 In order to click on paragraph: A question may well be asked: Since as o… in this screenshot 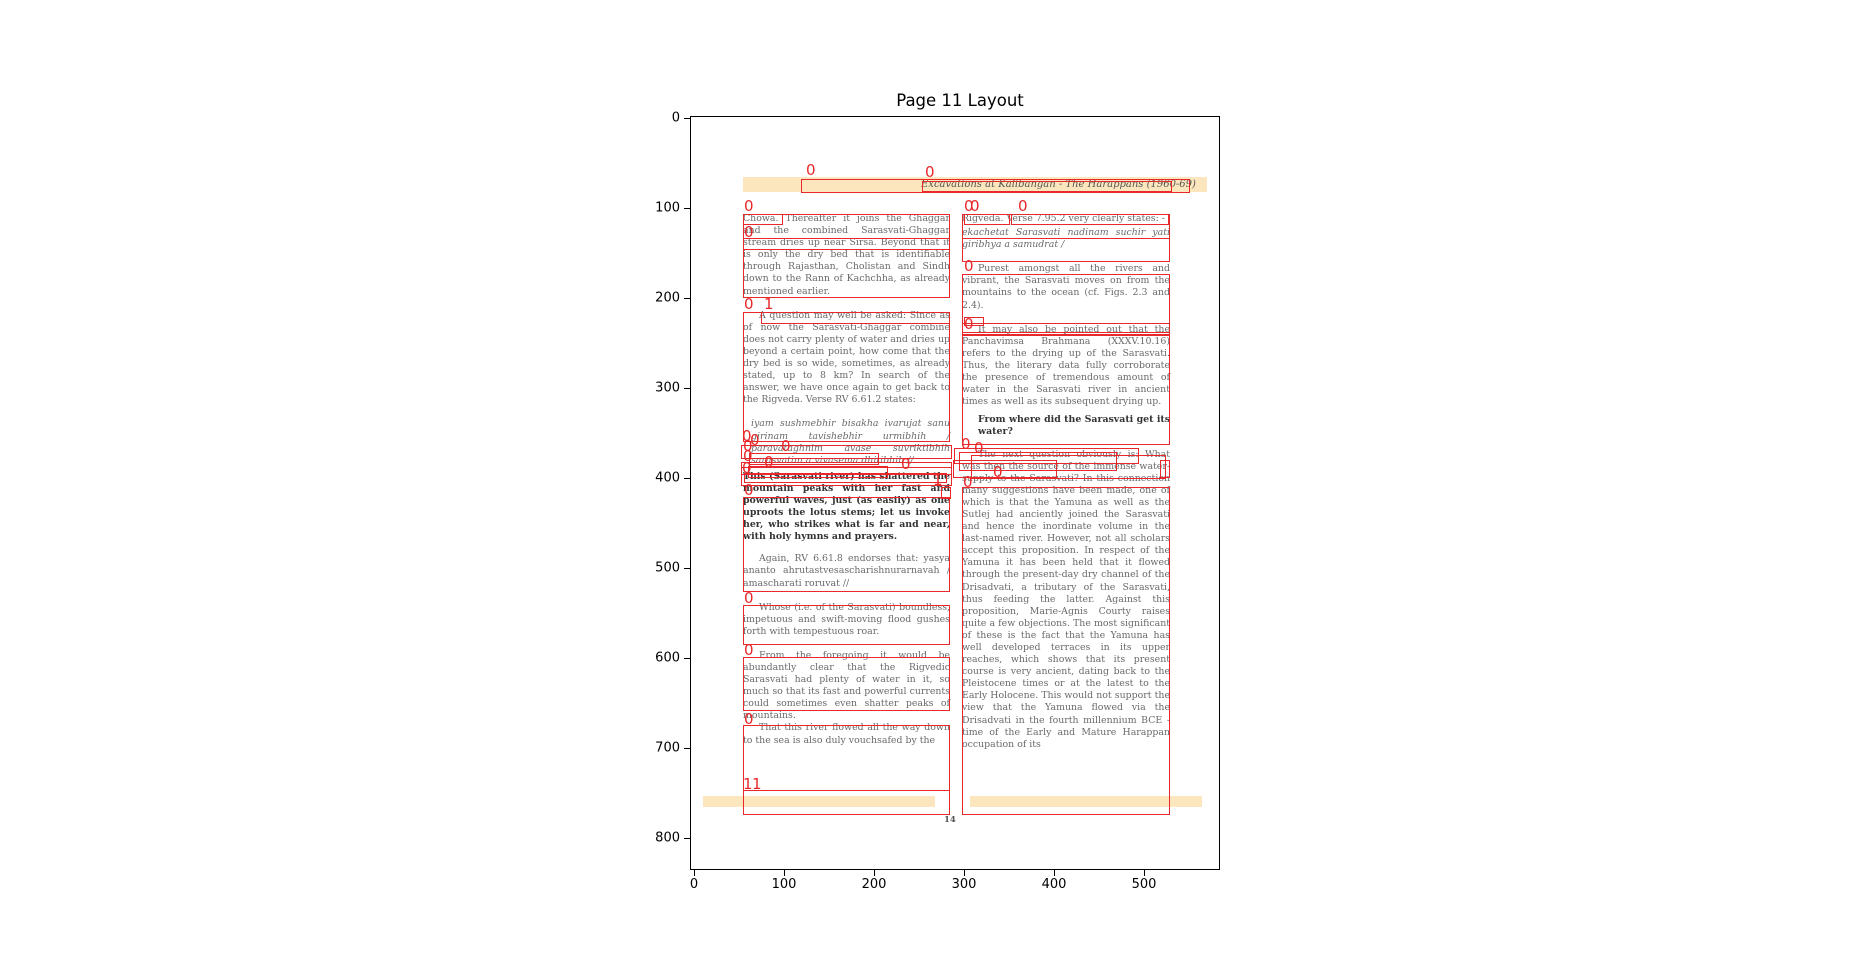, I will do `click(846, 357)`.